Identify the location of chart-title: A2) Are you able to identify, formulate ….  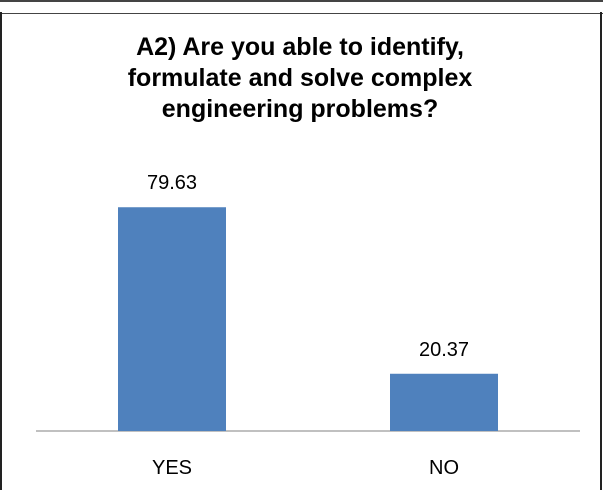
(300, 78).